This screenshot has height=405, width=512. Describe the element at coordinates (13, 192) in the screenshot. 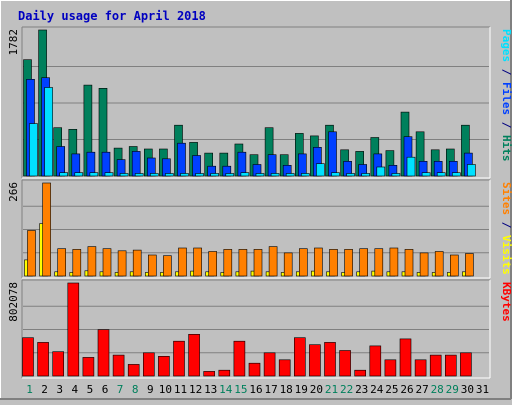

I see `panel-max-label: 266` at that location.